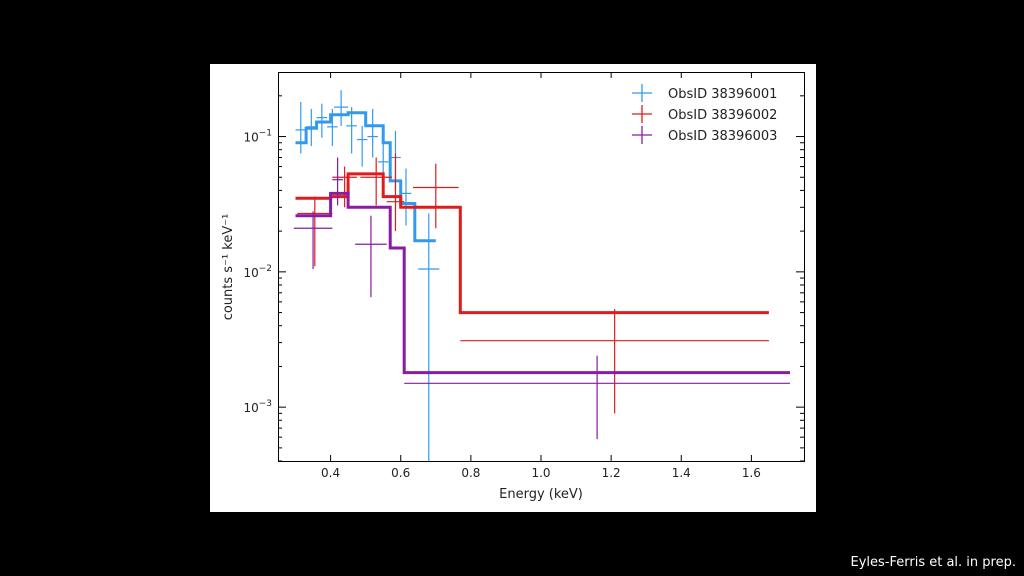 The image size is (1024, 576). I want to click on y-tick-label: 10⁻¹, so click(257, 137).